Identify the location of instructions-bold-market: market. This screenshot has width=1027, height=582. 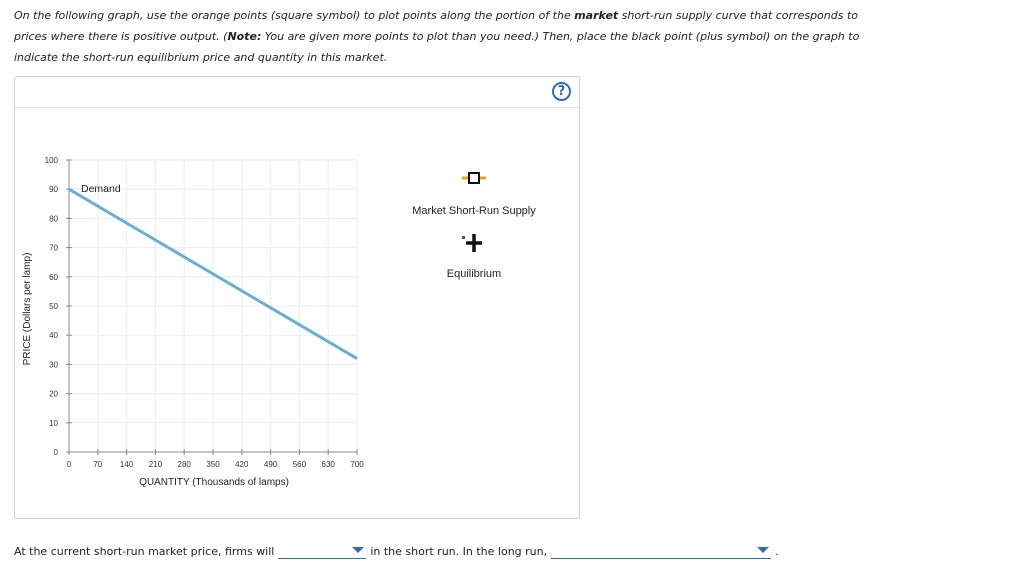
(596, 15).